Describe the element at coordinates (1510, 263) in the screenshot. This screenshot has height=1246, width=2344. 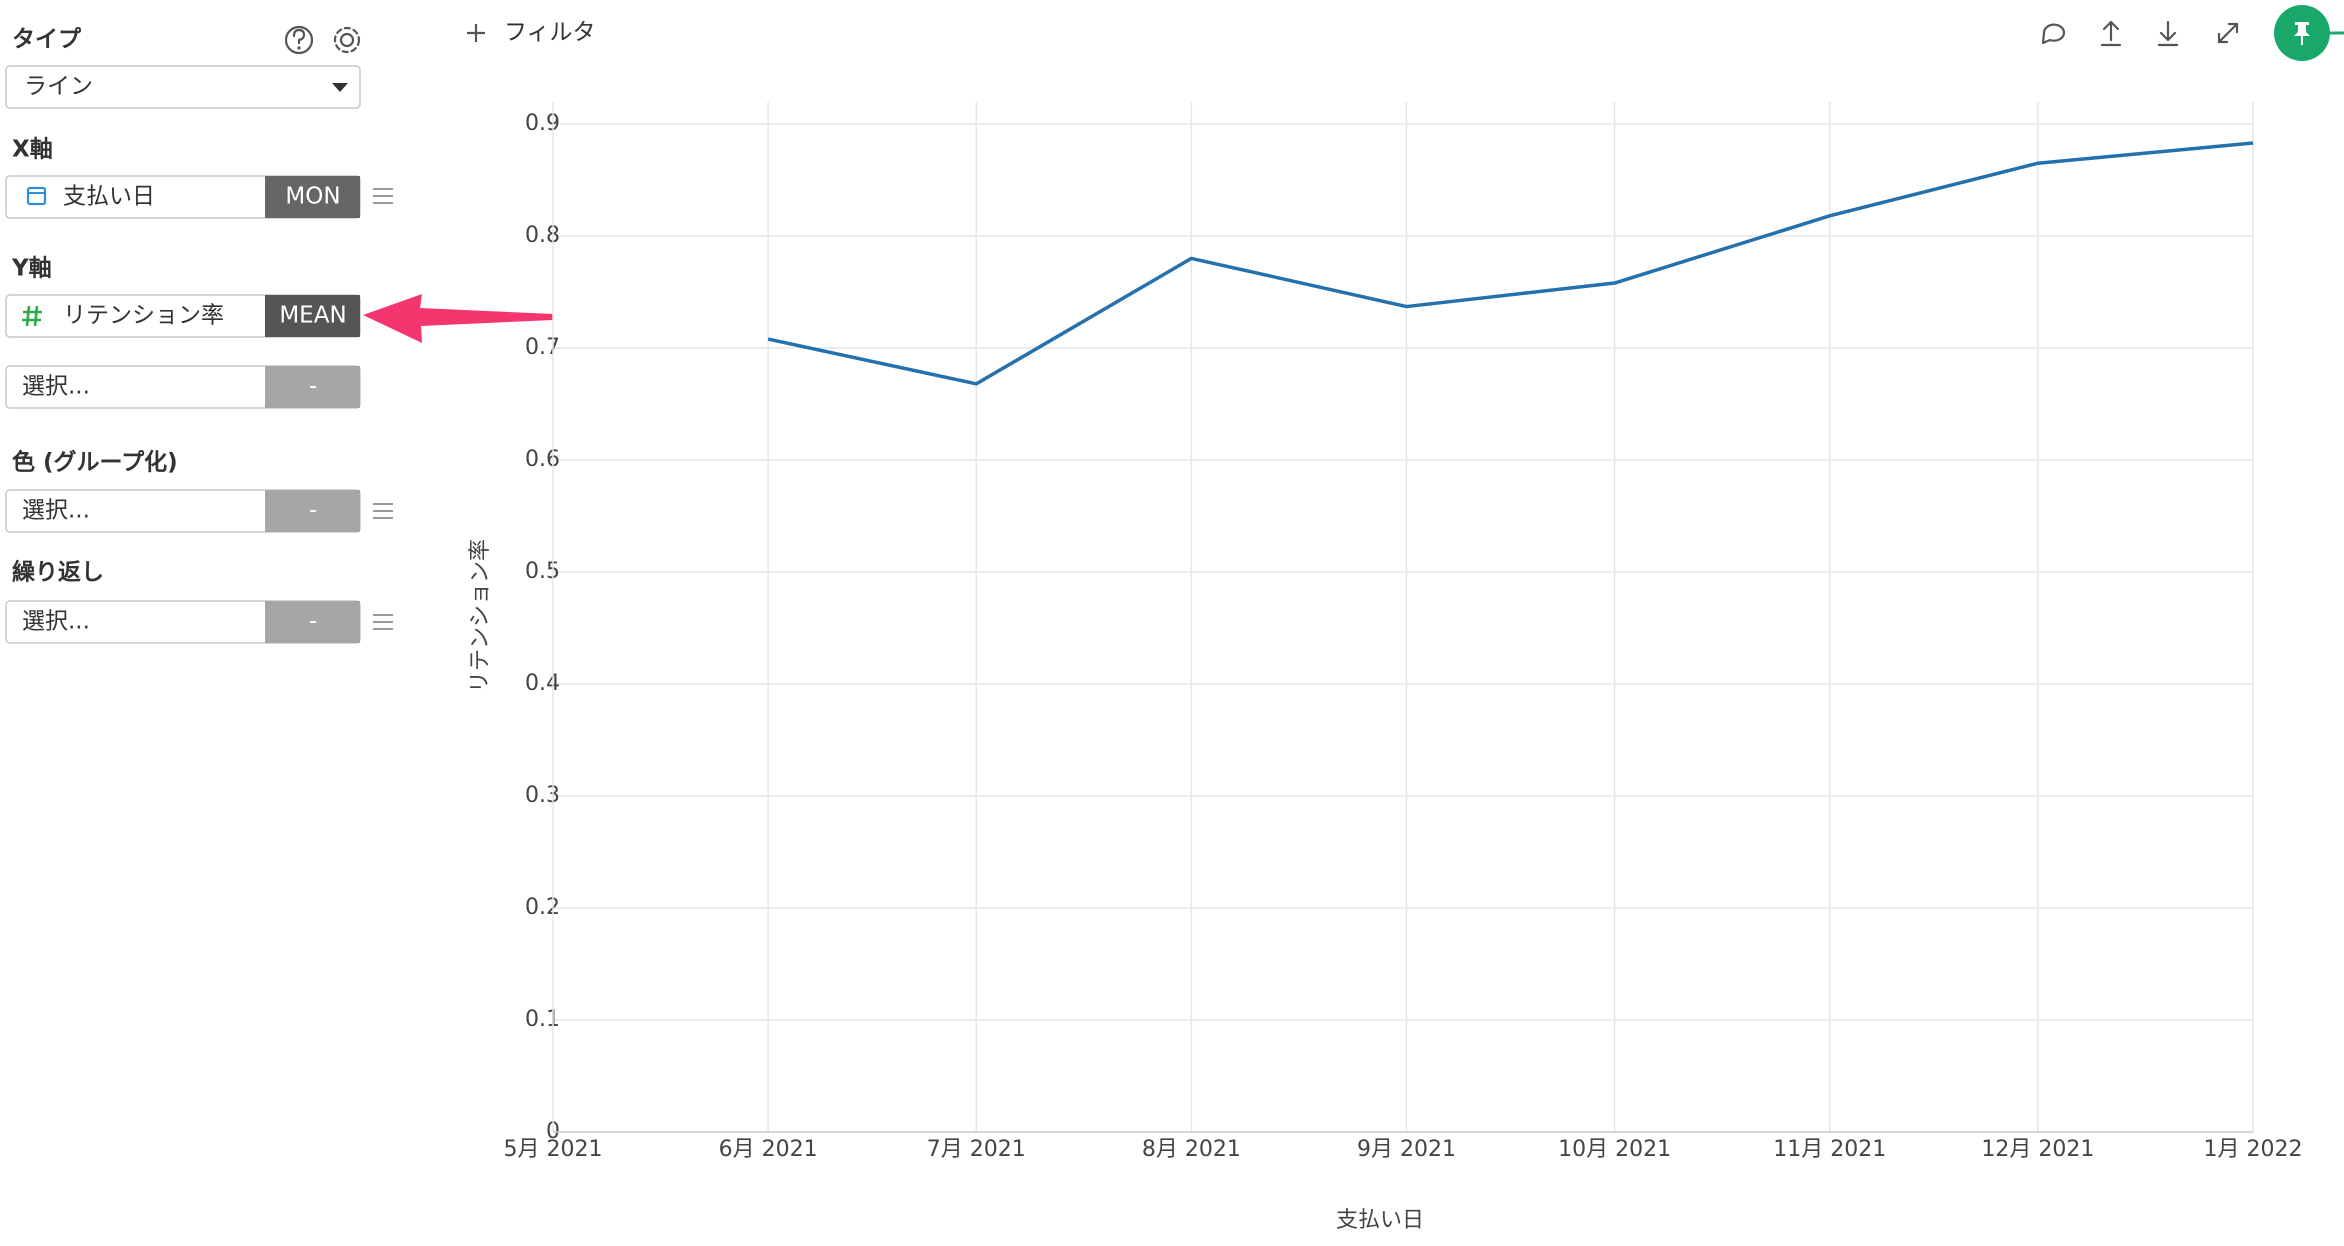
I see `data-line` at that location.